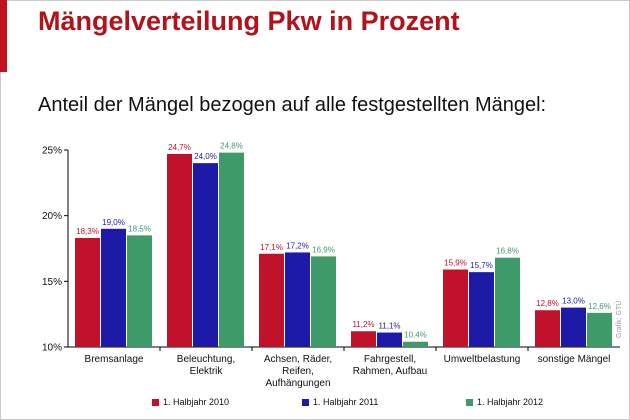 The width and height of the screenshot is (630, 420). Describe the element at coordinates (52, 348) in the screenshot. I see `y-tick-label: 10%` at that location.